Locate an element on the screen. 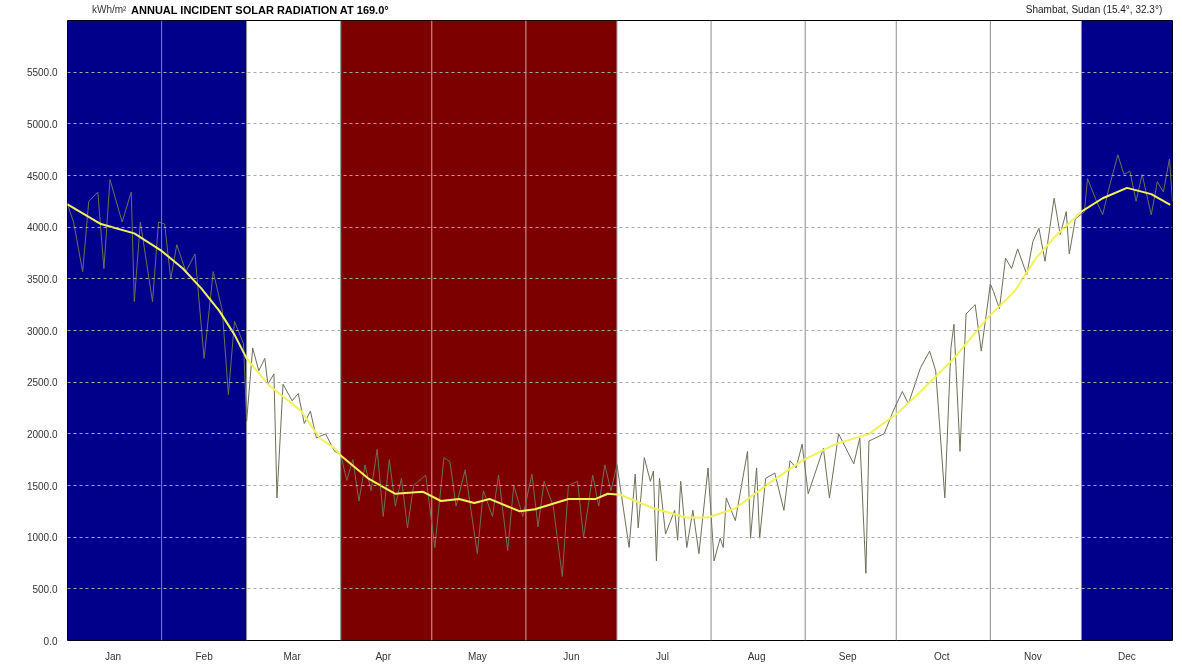 This screenshot has width=1182, height=666. x-tick-label: Mar is located at coordinates (292, 656).